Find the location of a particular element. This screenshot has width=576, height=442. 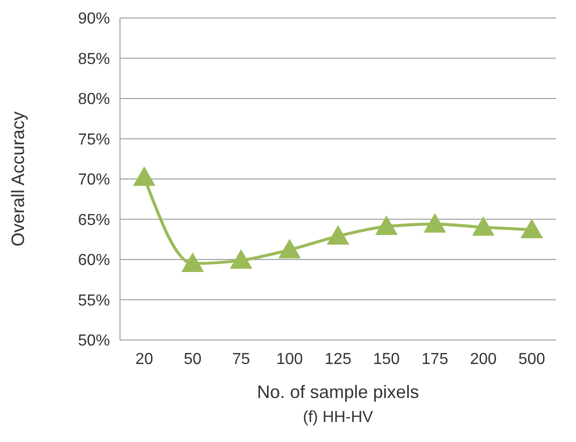

x-tick-label: 50 is located at coordinates (193, 359).